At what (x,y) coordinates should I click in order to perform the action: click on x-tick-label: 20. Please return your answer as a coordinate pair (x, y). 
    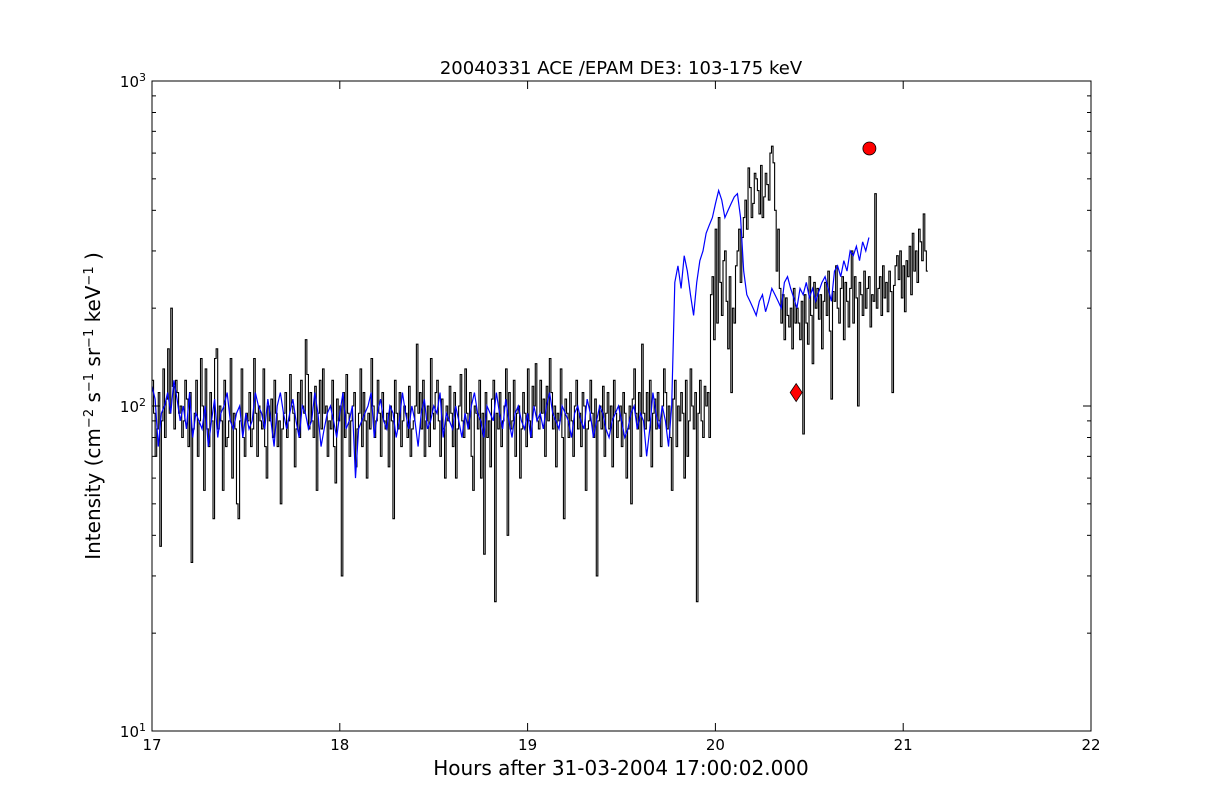
    Looking at the image, I should click on (715, 745).